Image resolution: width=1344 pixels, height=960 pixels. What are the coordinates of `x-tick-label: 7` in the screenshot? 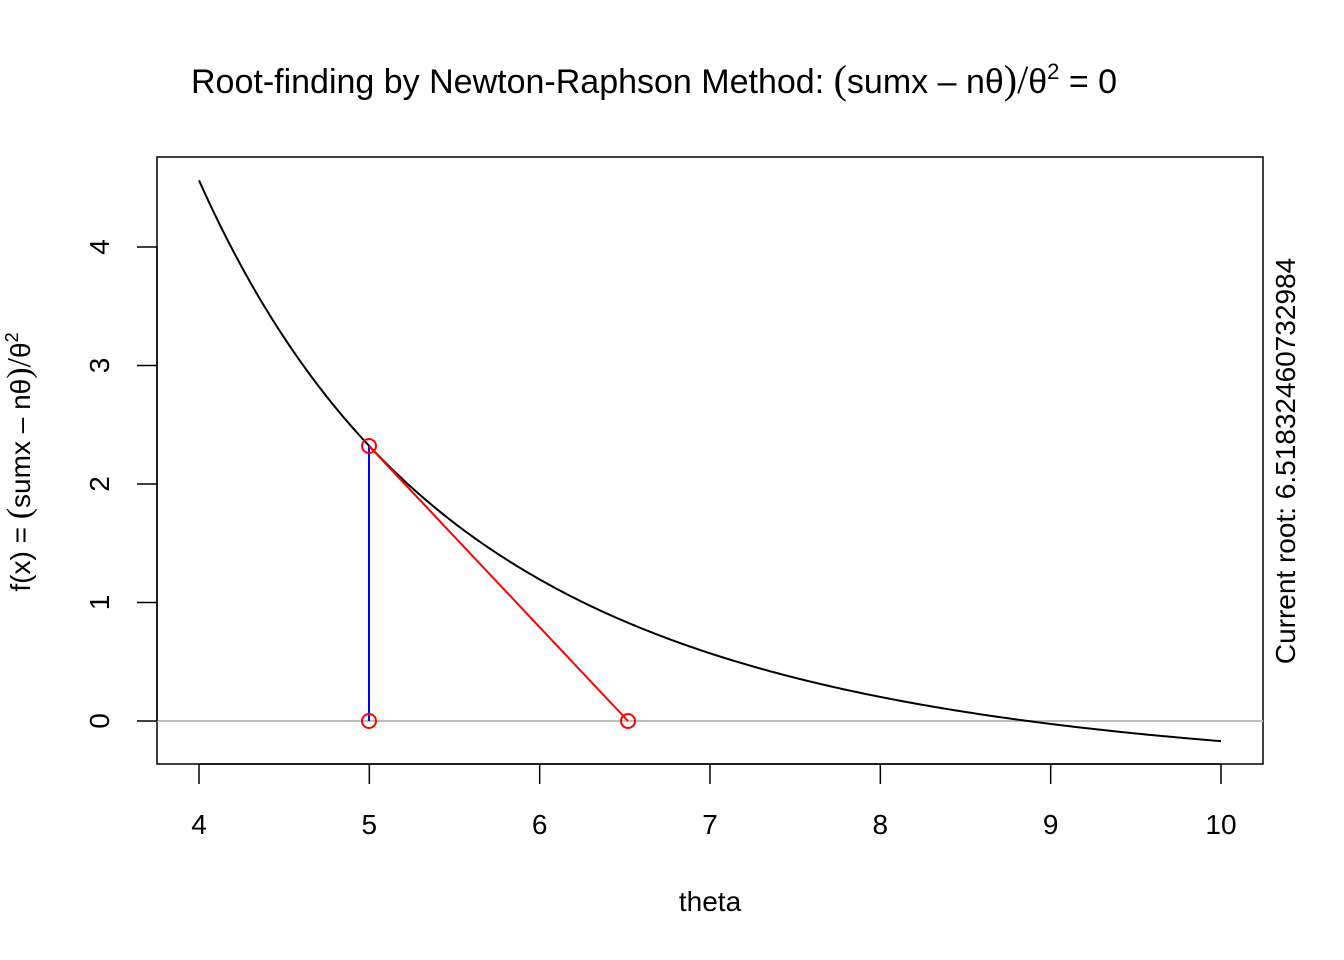 It's located at (710, 824).